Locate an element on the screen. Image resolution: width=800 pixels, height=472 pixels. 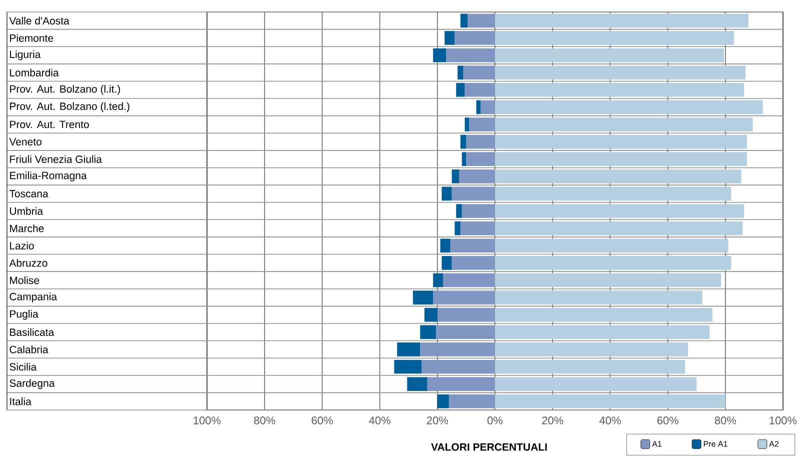
legend-label: A1 is located at coordinates (657, 444).